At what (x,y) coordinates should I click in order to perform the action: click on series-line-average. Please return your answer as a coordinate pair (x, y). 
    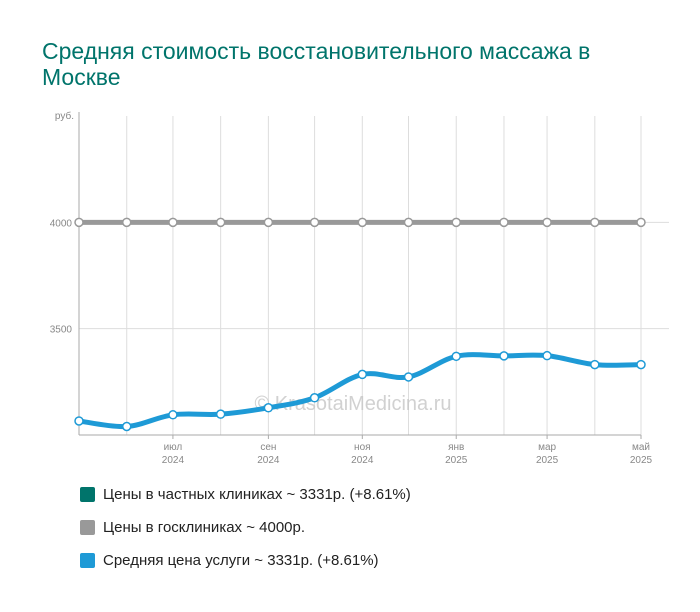
    Looking at the image, I should click on (360, 391).